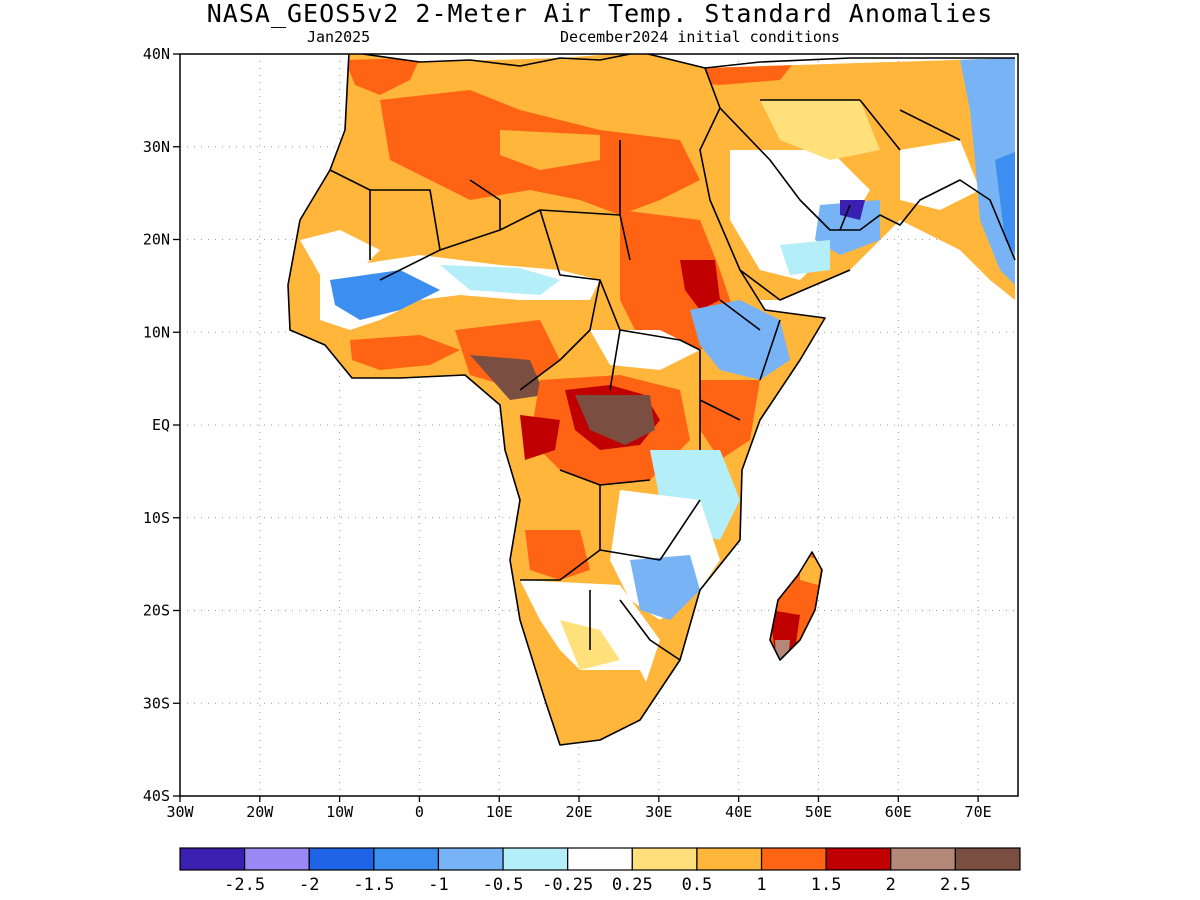 The height and width of the screenshot is (900, 1200). What do you see at coordinates (503, 885) in the screenshot?
I see `colorbar-label: -0.5` at bounding box center [503, 885].